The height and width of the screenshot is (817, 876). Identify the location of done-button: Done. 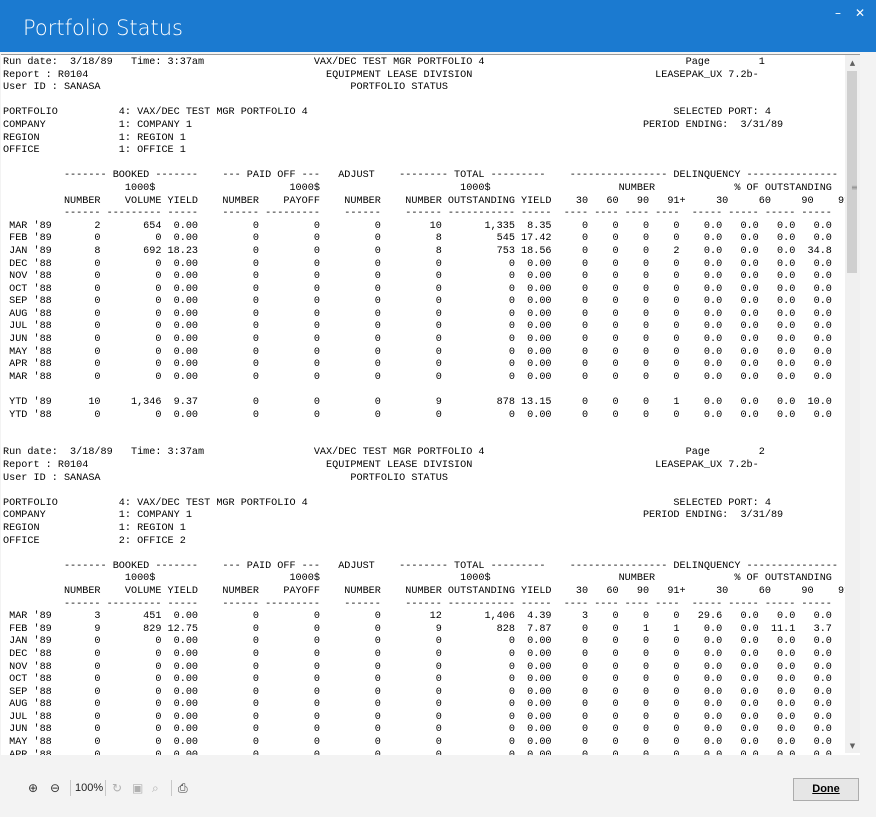
(826, 789).